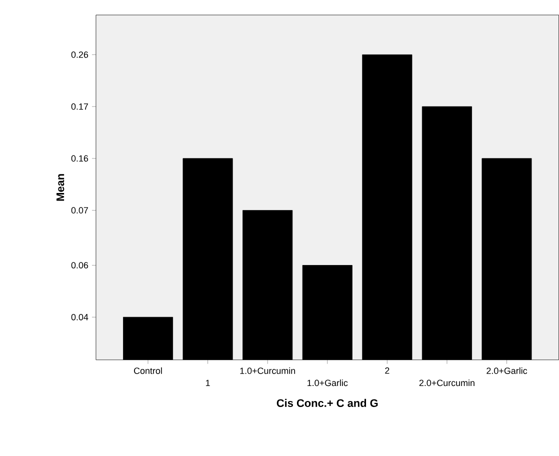 This screenshot has width=559, height=456. Describe the element at coordinates (507, 370) in the screenshot. I see `x-tick-label: 2.0+Garlic` at that location.